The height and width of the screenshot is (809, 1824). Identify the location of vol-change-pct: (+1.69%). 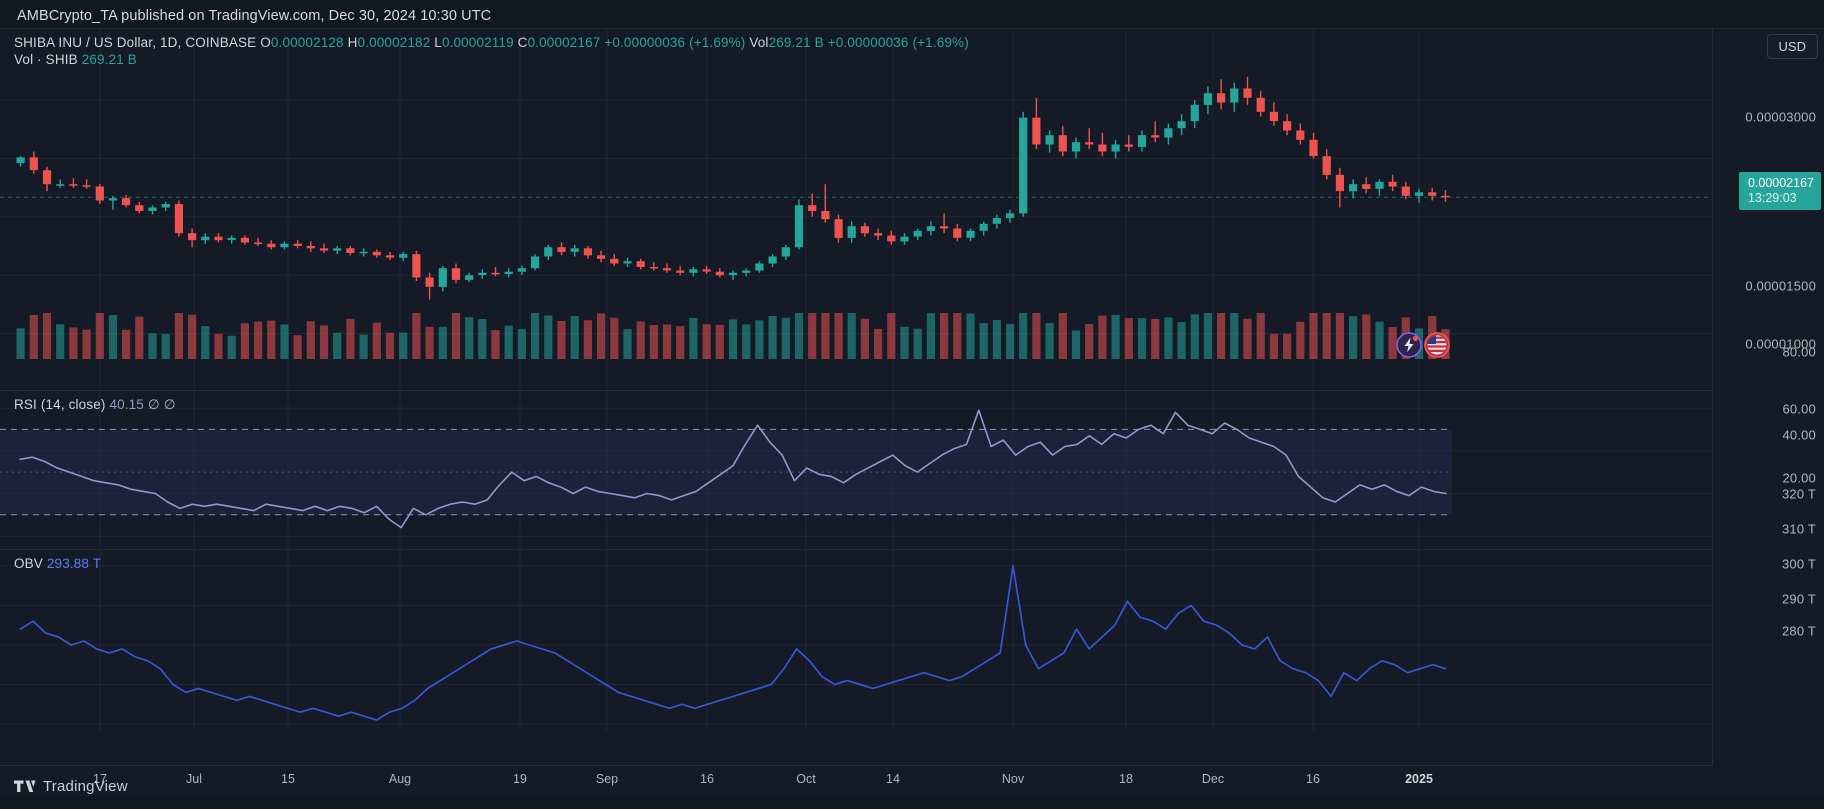
(940, 42).